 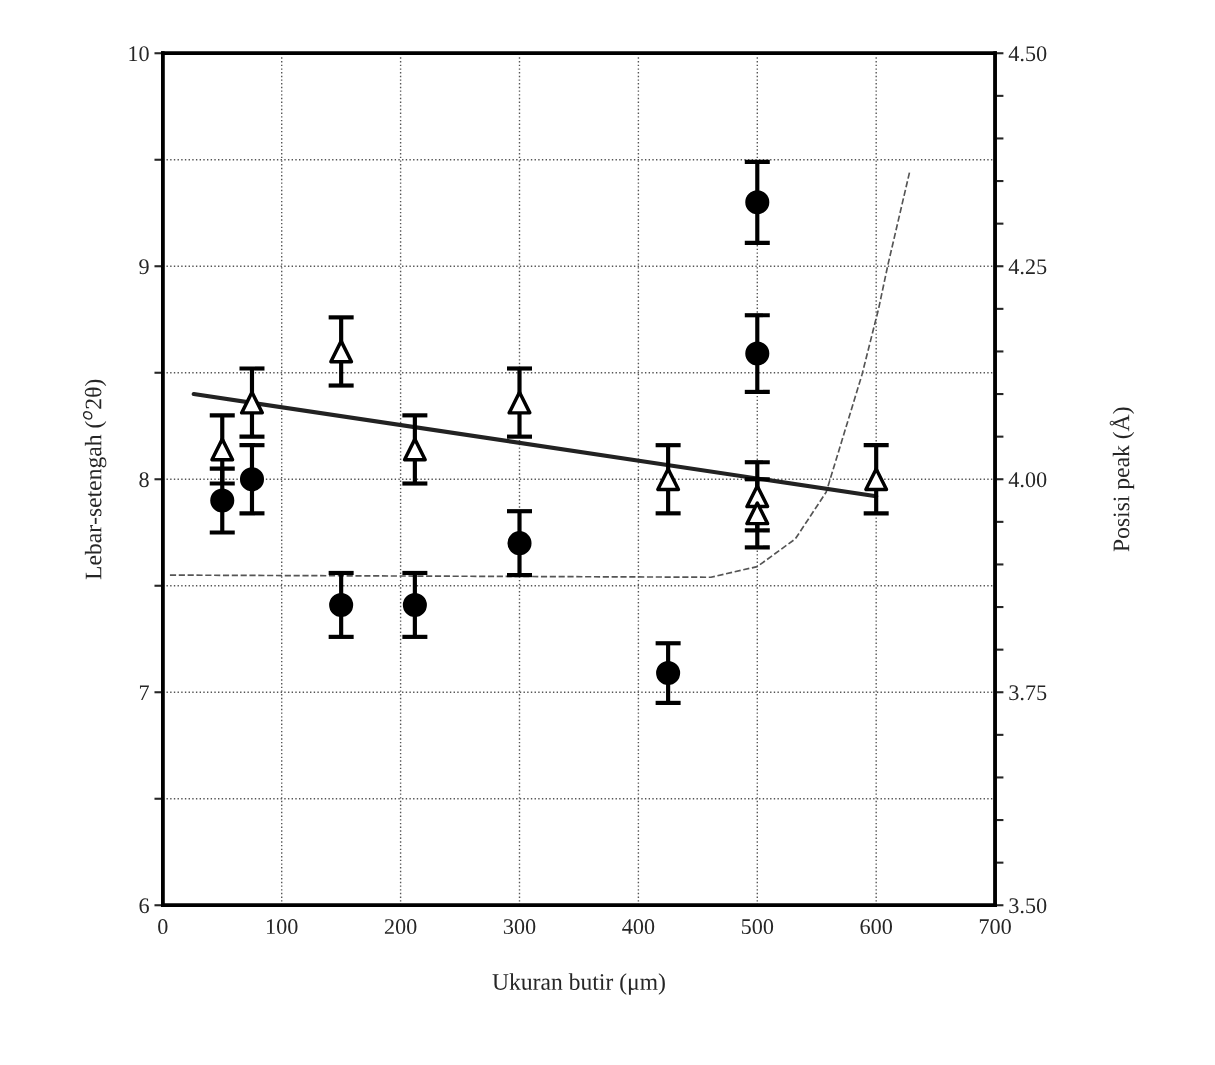 I want to click on x-tick-label: 500, so click(x=757, y=927).